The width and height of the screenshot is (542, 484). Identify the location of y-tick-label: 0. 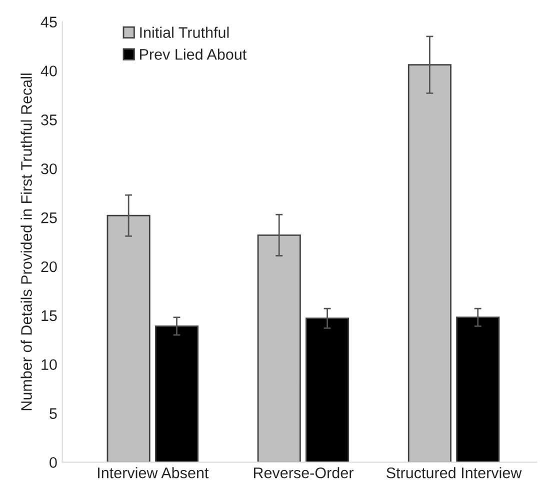
(53, 462).